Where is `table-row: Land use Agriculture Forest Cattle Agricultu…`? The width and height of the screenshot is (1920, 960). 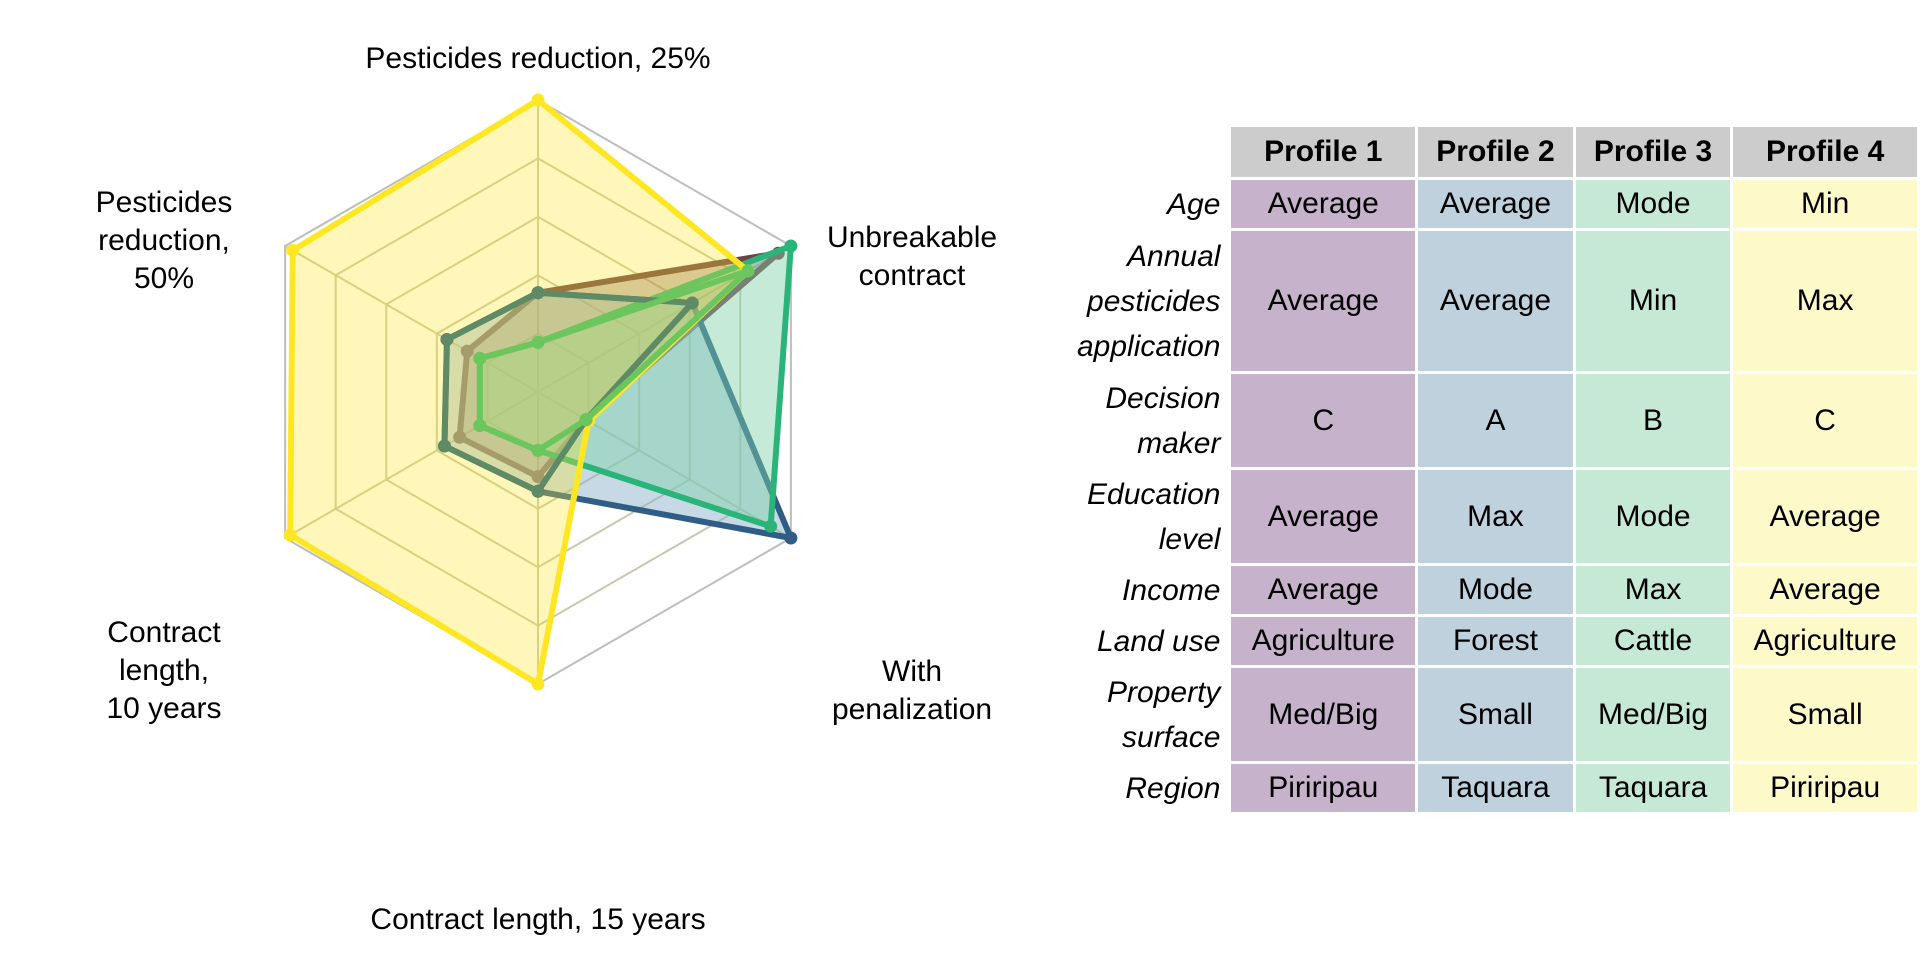 table-row: Land use Agriculture Forest Cattle Agricultu… is located at coordinates (1494, 641).